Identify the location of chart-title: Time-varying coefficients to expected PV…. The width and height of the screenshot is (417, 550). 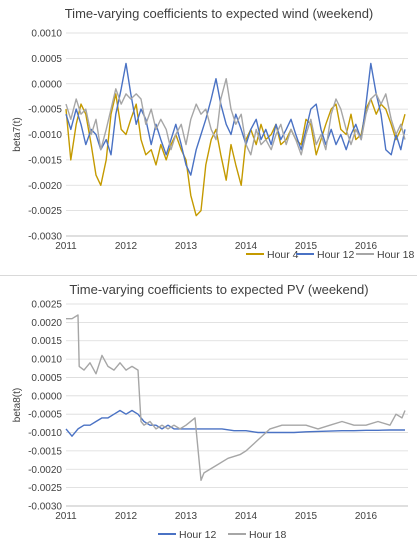
(218, 289).